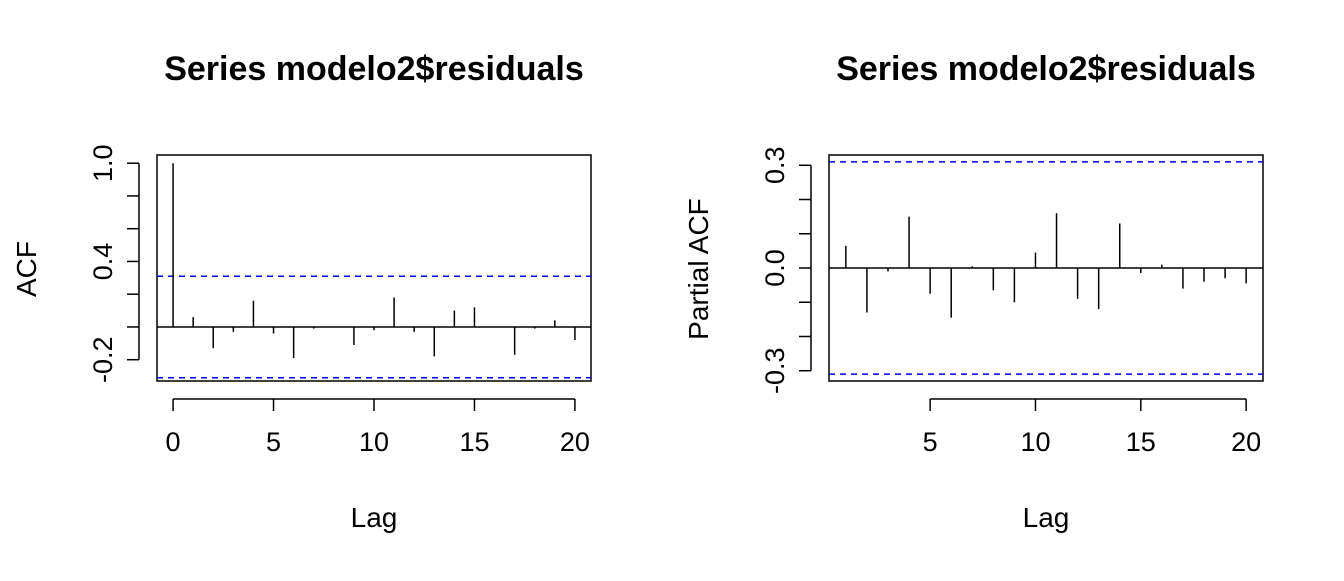  Describe the element at coordinates (1046, 517) in the screenshot. I see `pacf-x-axis-label: Lag` at that location.